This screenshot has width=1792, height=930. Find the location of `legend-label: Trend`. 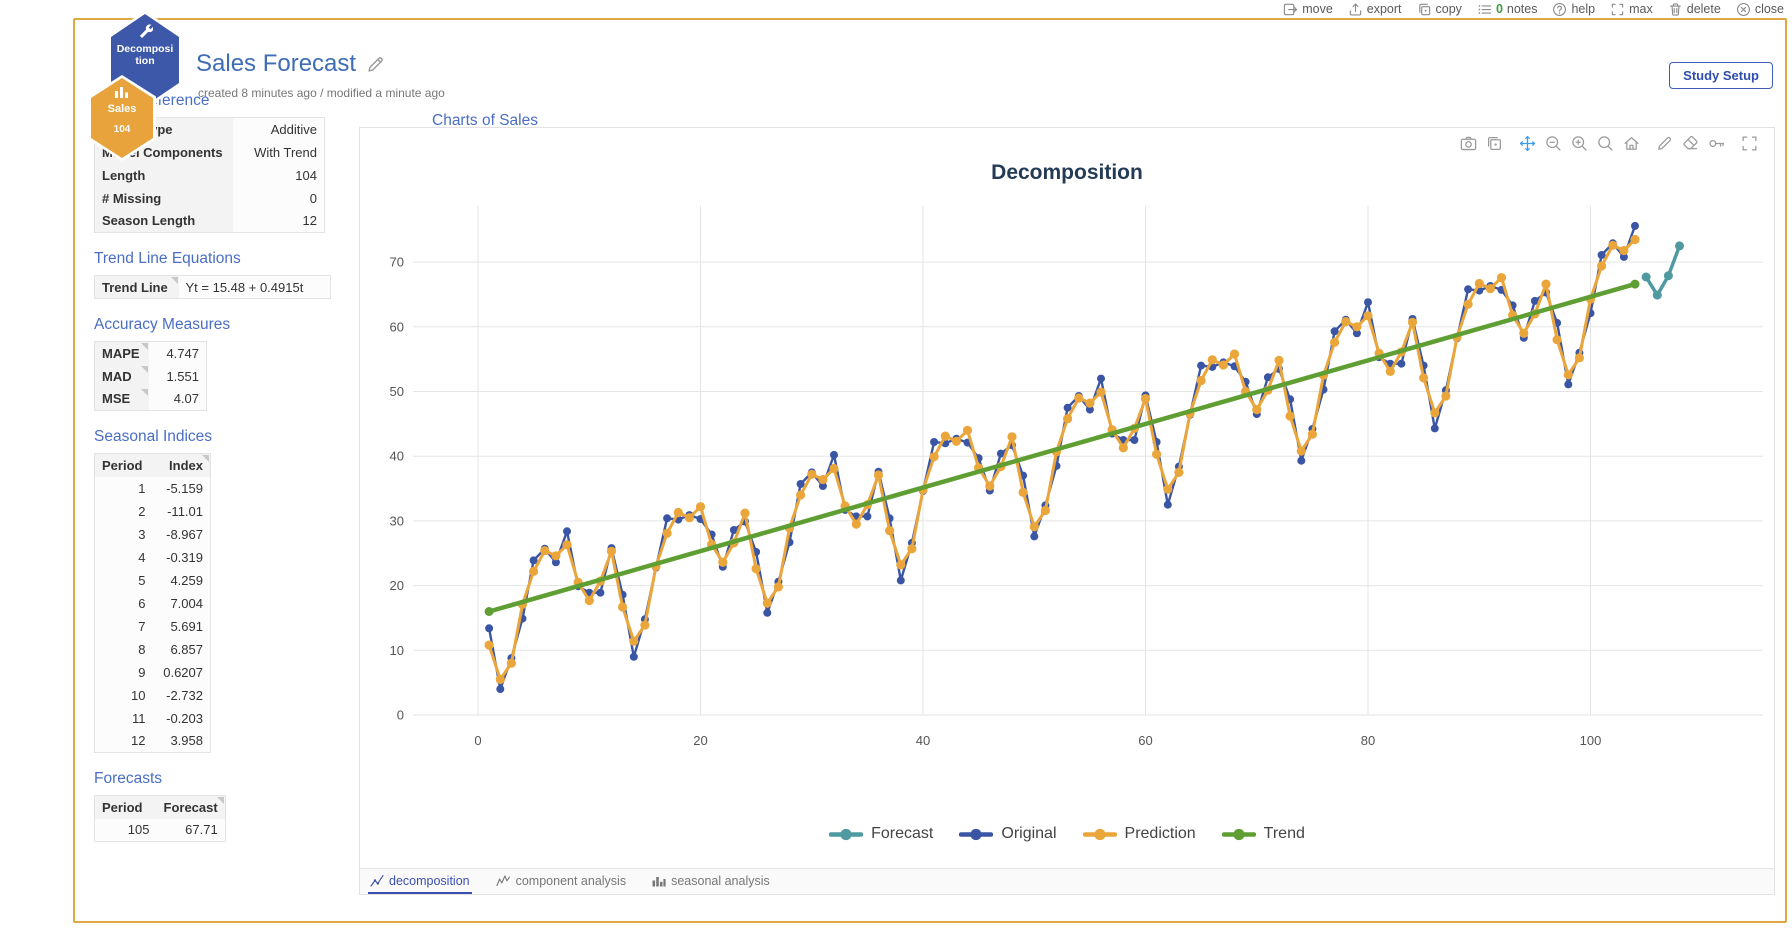

legend-label: Trend is located at coordinates (1284, 833).